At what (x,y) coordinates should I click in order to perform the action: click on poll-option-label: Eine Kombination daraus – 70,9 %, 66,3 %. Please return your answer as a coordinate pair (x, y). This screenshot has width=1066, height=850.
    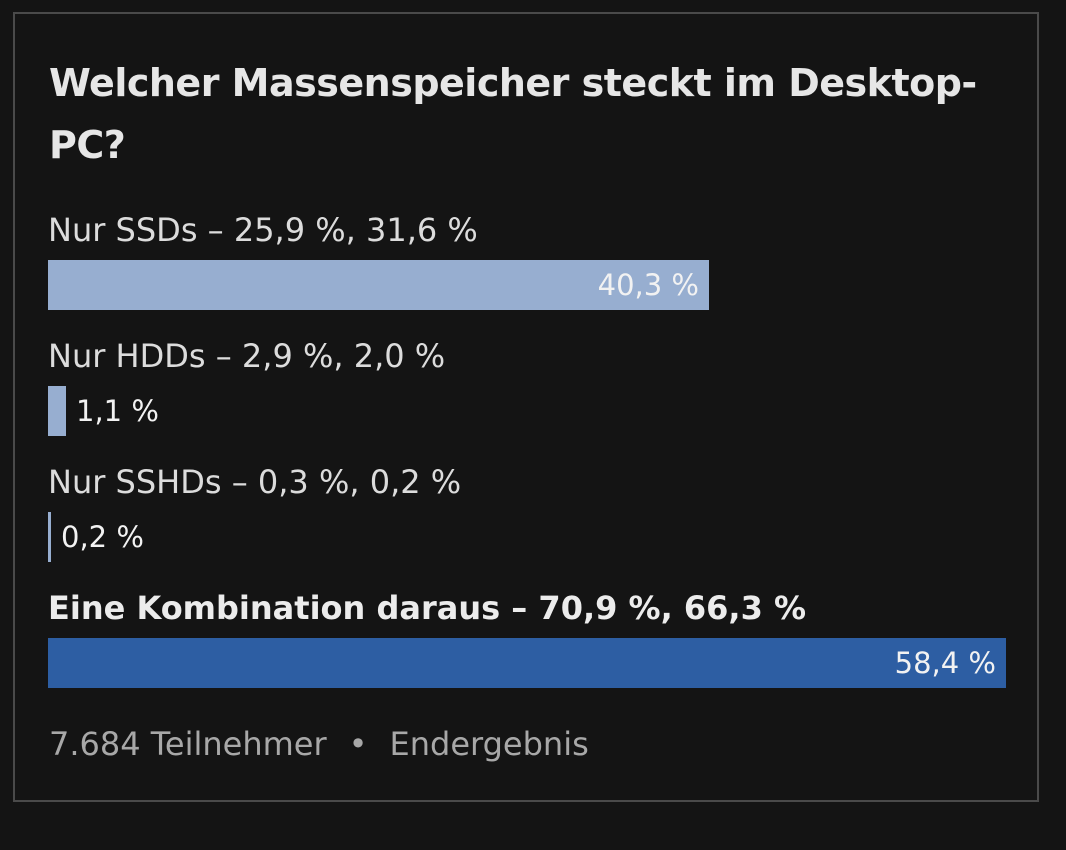
    Looking at the image, I should click on (427, 608).